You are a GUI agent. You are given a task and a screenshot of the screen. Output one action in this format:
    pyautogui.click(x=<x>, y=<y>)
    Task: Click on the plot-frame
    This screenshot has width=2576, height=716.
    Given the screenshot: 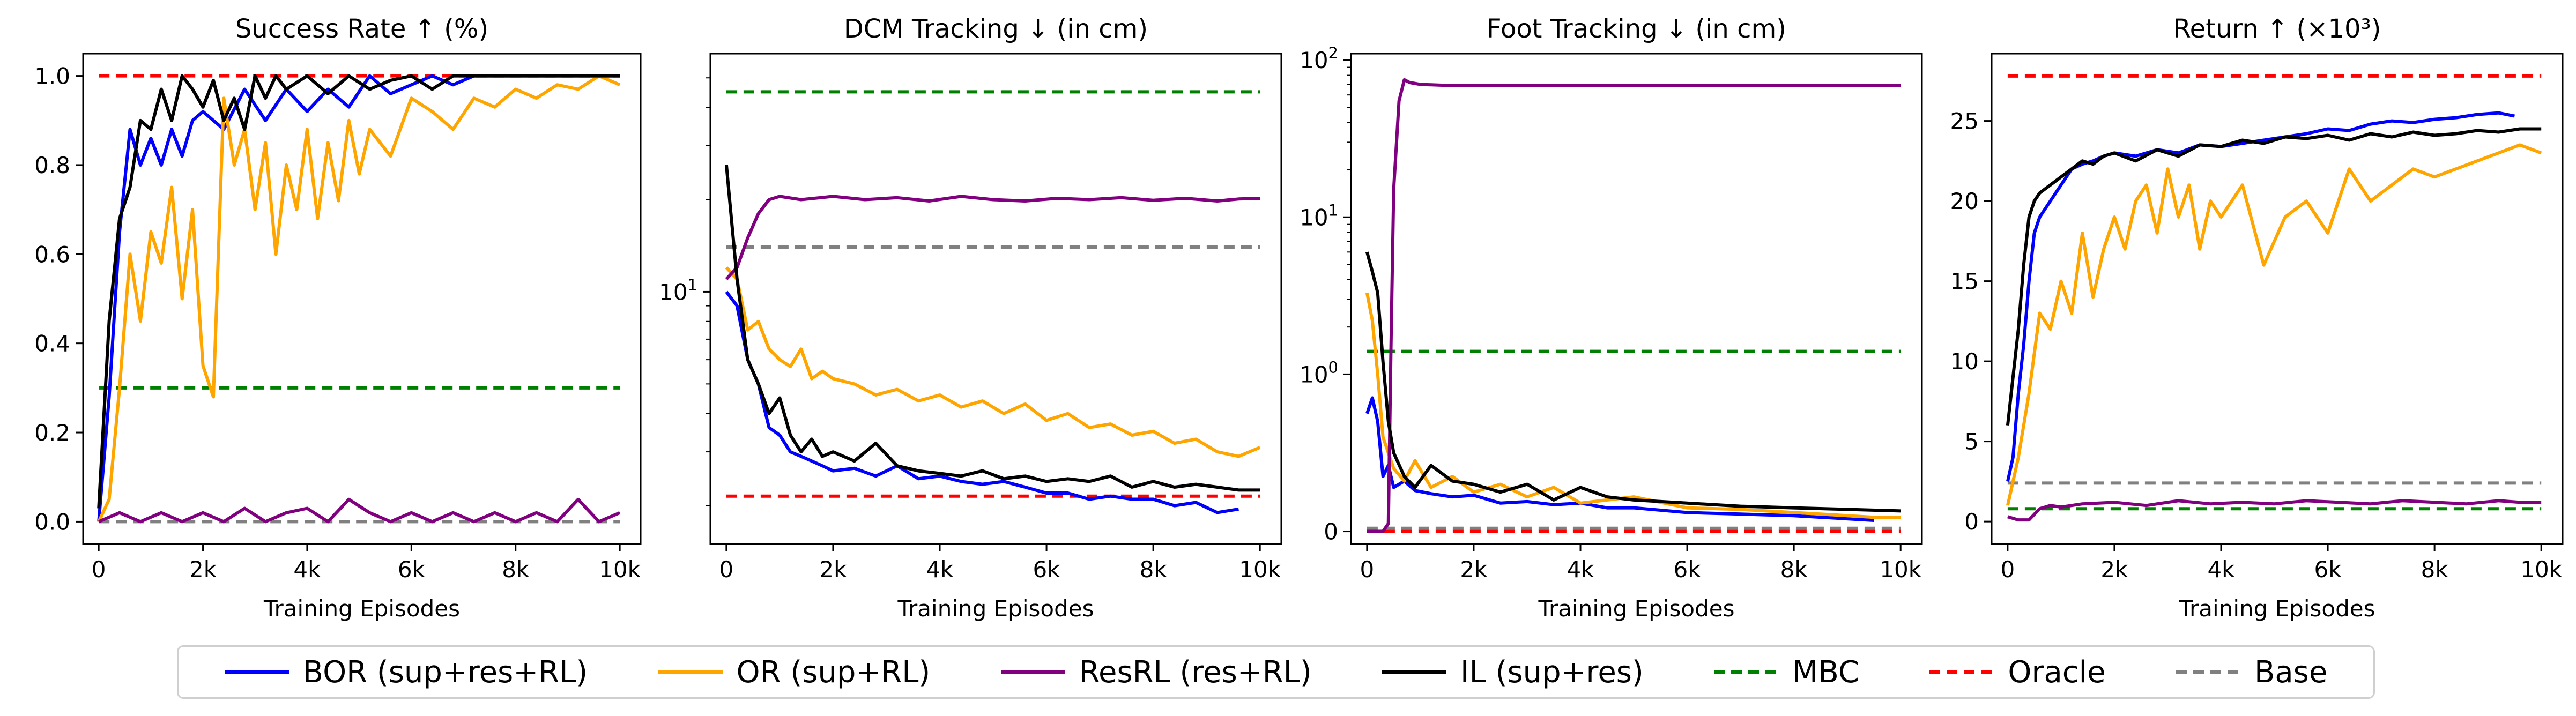 What is the action you would take?
    pyautogui.click(x=362, y=299)
    